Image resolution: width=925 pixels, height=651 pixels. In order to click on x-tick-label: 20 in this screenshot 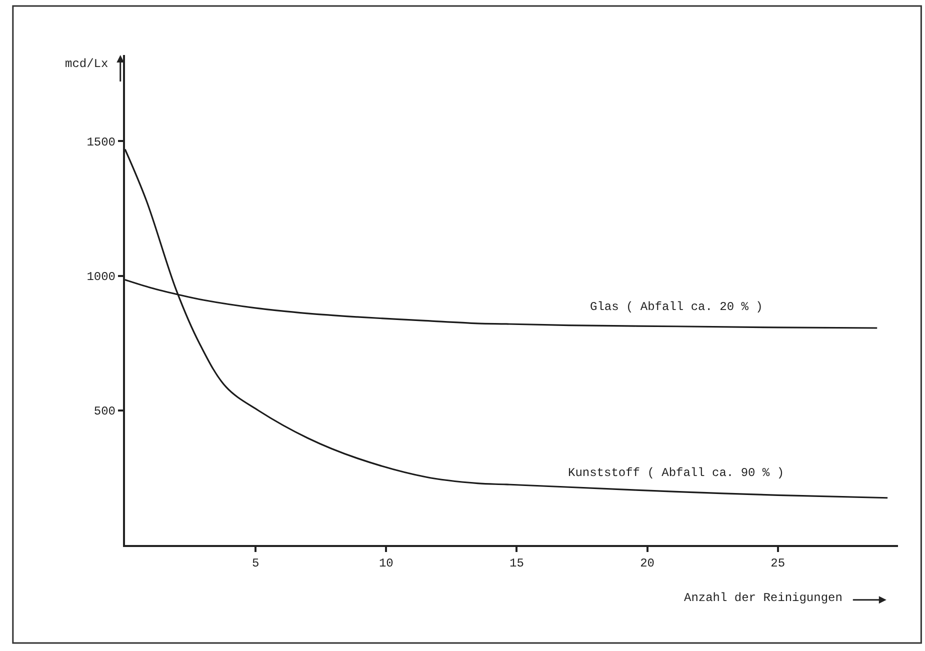, I will do `click(647, 563)`.